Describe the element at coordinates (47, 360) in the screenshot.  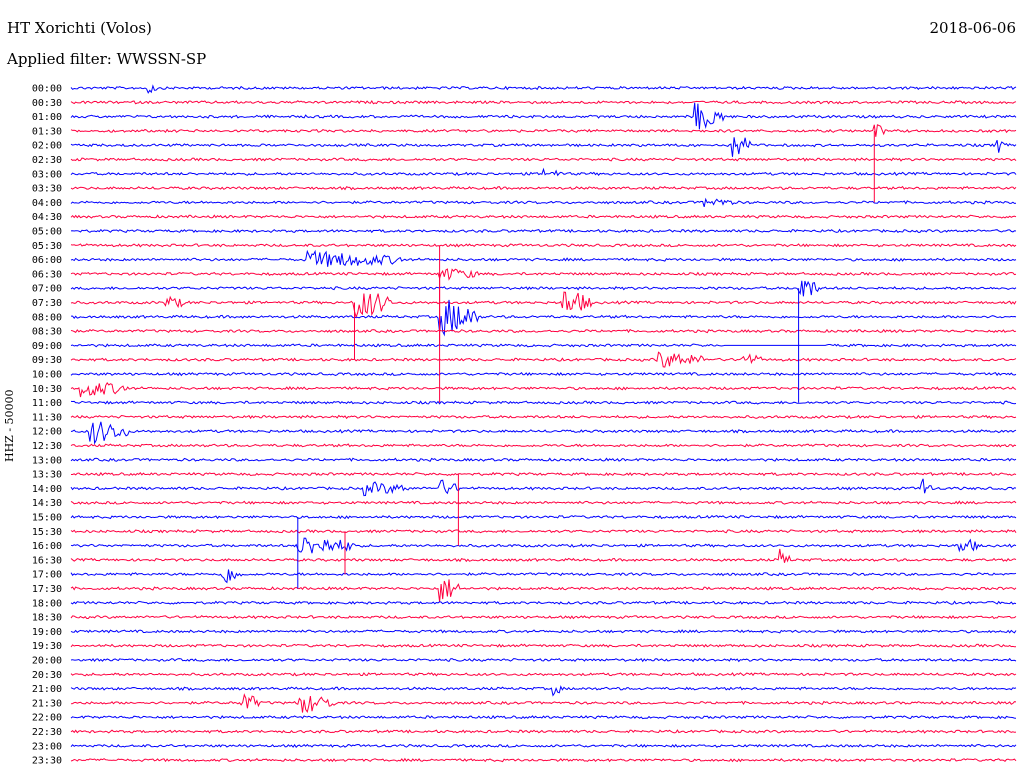
I see `row-time-label: 09:30` at that location.